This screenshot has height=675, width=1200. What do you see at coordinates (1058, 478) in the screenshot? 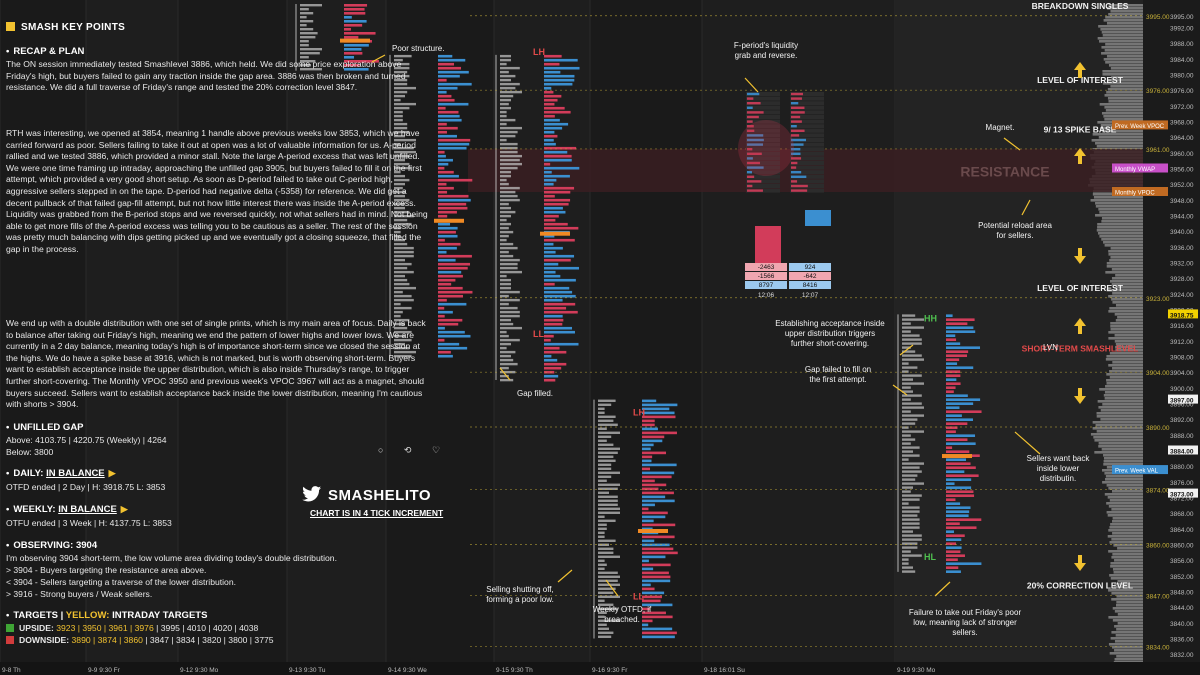
I see `annotation-line: distributin.` at bounding box center [1058, 478].